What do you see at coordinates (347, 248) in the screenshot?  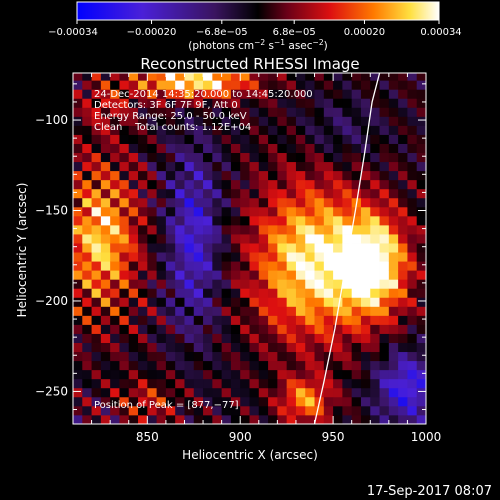 I see `solar-limb-curve` at bounding box center [347, 248].